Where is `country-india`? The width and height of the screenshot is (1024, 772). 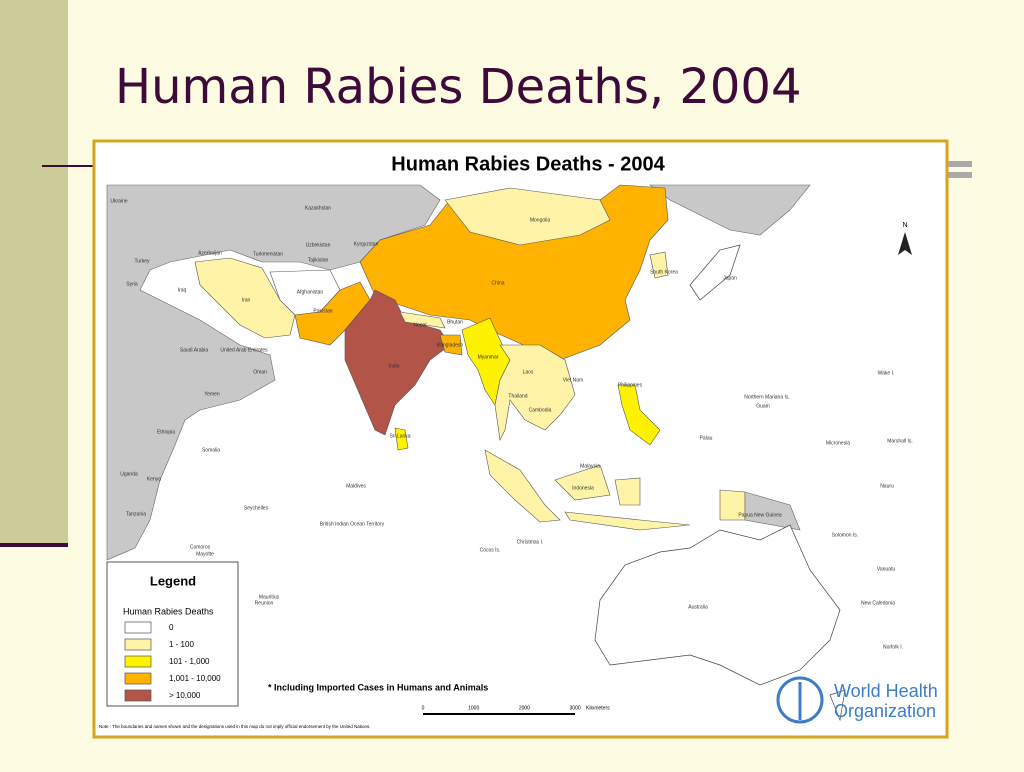
country-india is located at coordinates (397, 362).